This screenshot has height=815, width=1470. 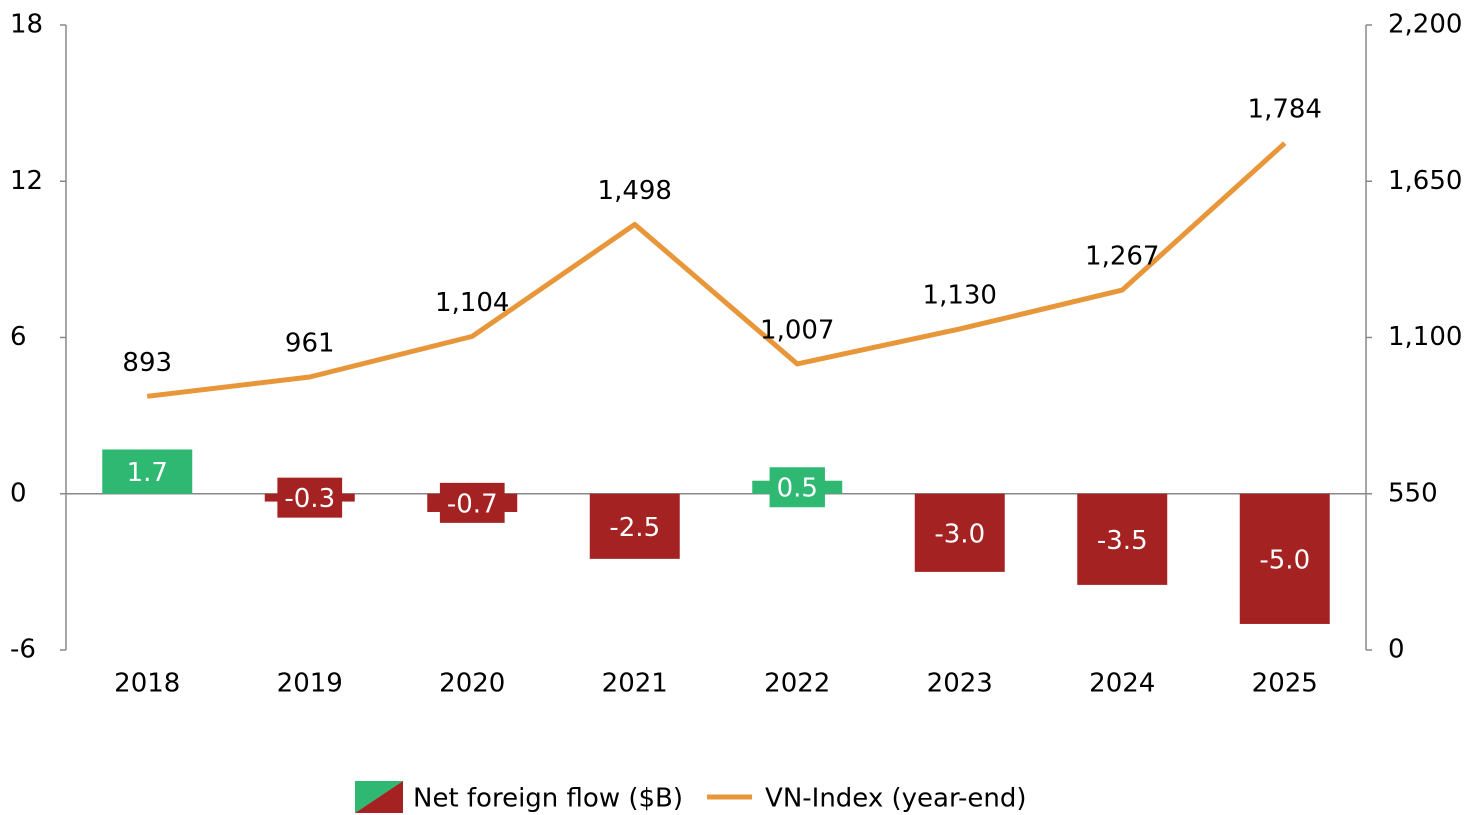 What do you see at coordinates (1425, 25) in the screenshot?
I see `y2-tick-label: 2,200` at bounding box center [1425, 25].